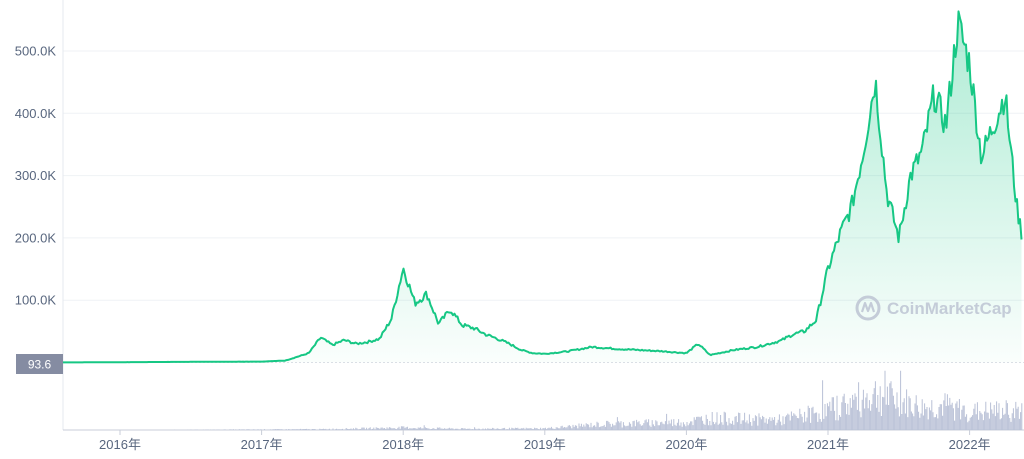 The width and height of the screenshot is (1024, 459). Describe the element at coordinates (403, 444) in the screenshot. I see `x-tick-label: 2018年` at that location.